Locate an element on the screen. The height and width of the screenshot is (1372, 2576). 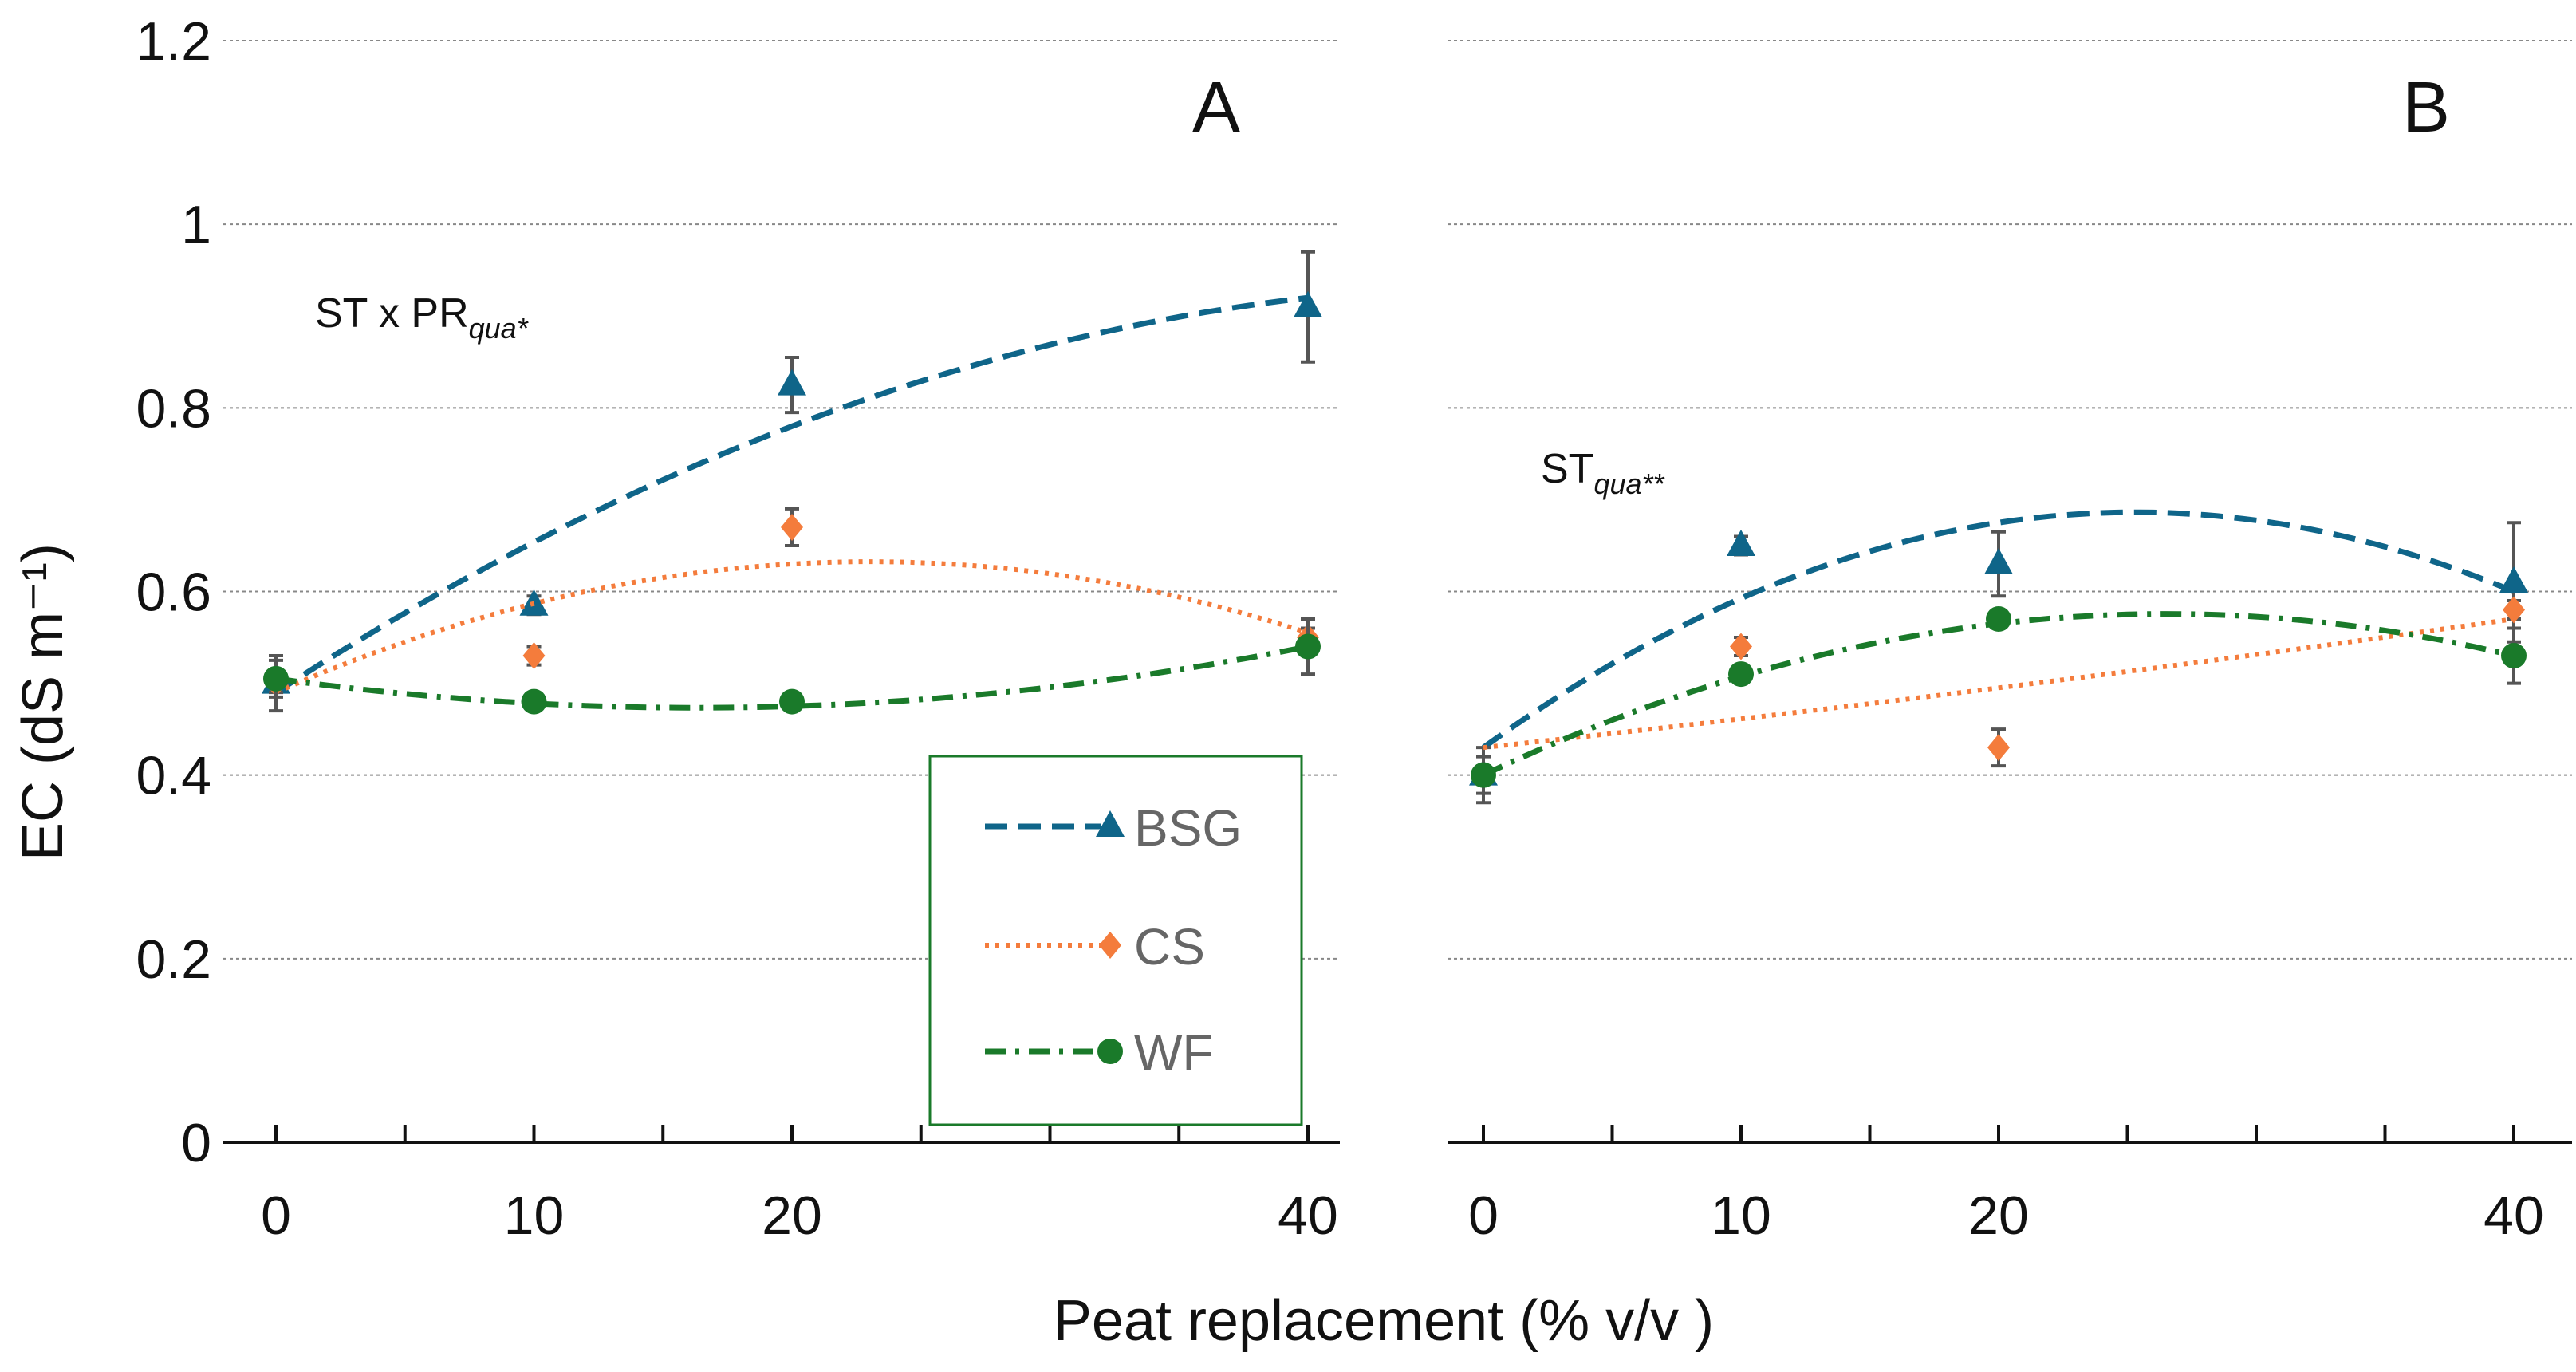
annotation-main: ST x PR is located at coordinates (392, 313).